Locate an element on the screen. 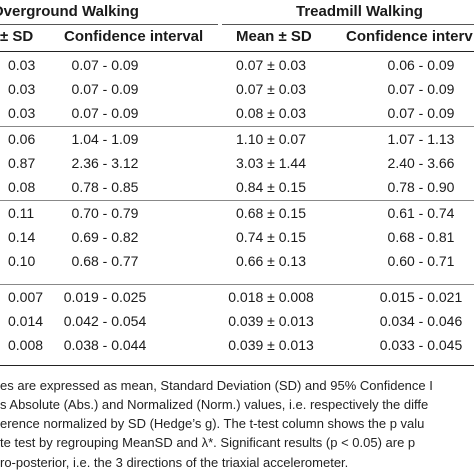  cell-sd: 0.06 is located at coordinates (22, 139).